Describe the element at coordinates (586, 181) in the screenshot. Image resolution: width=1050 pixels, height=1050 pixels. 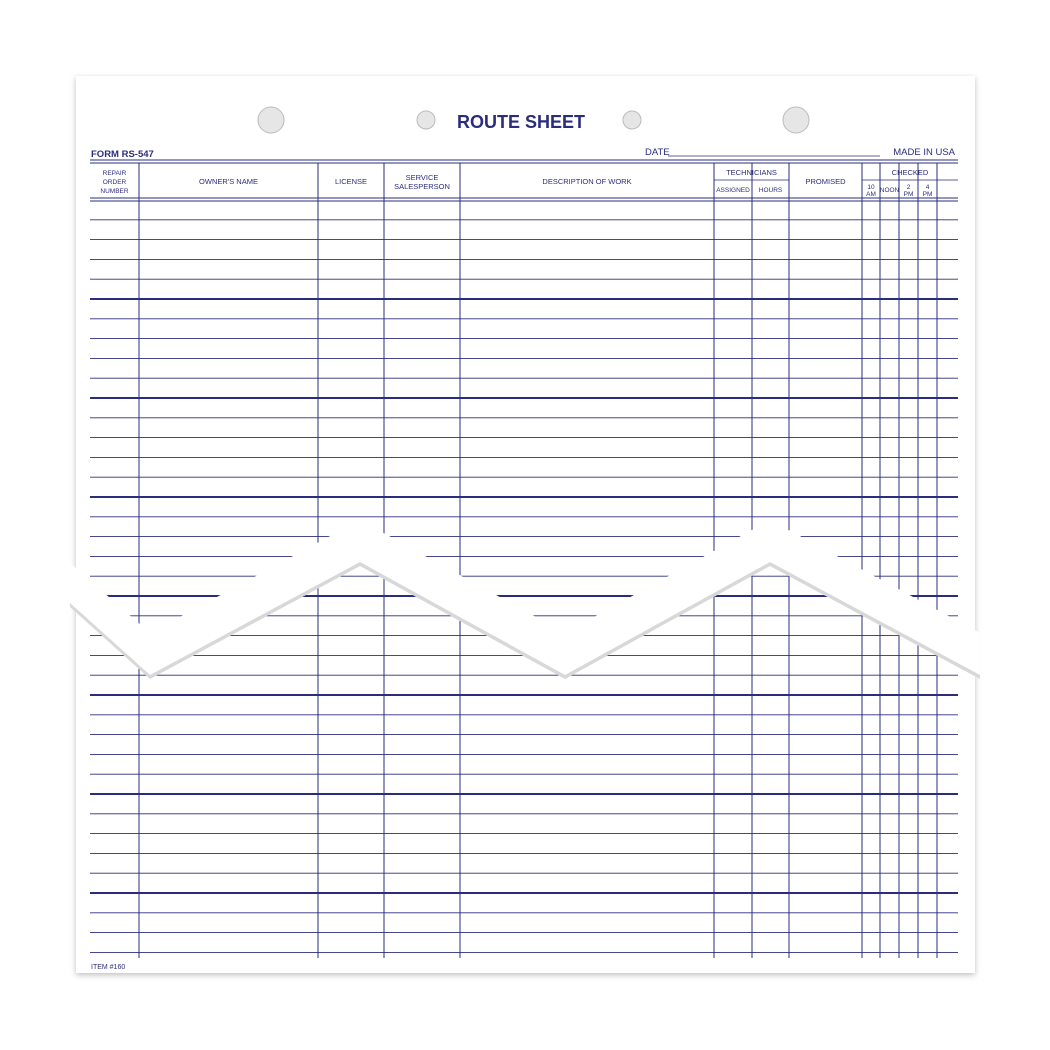
I see `header-description: DESCRIPTION OF WORK` at that location.